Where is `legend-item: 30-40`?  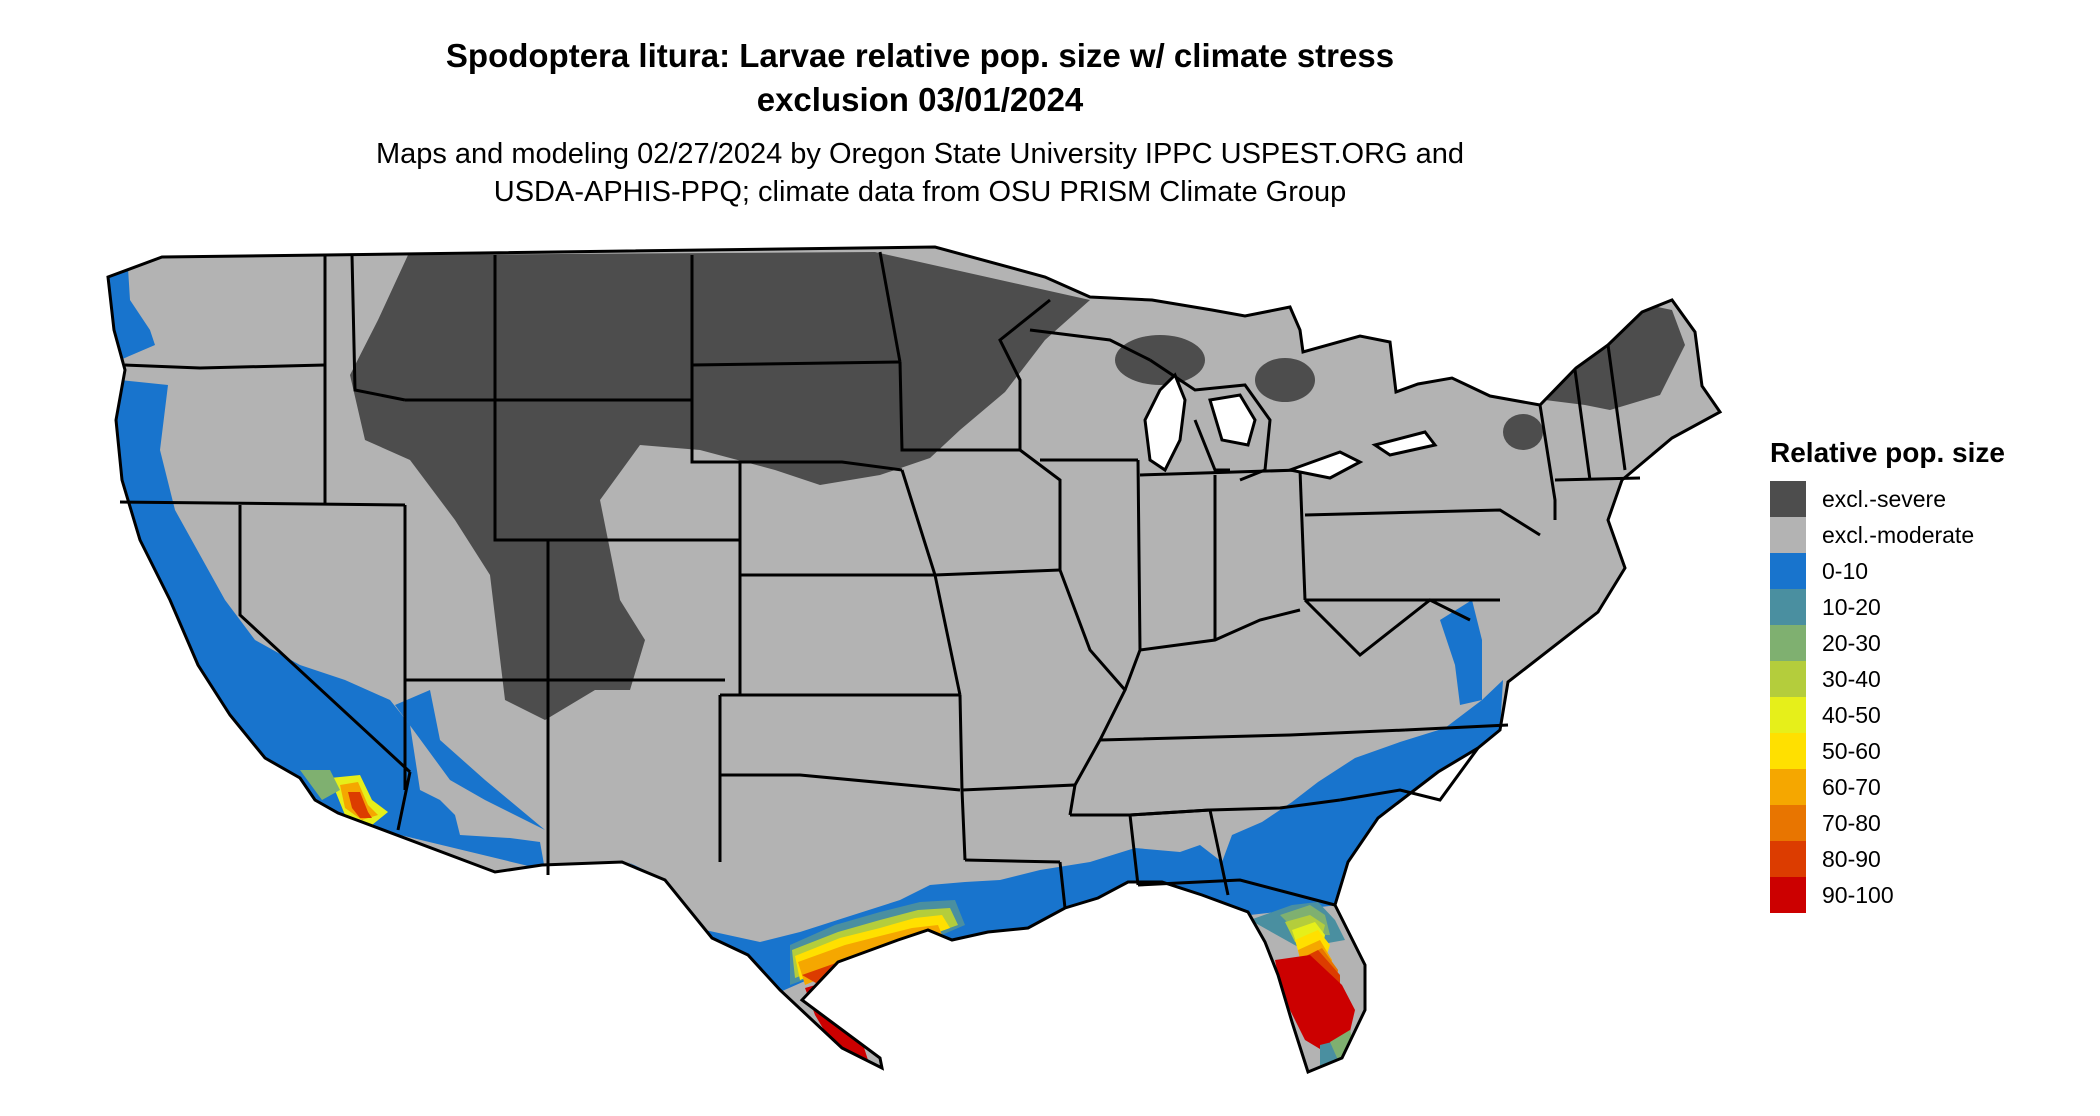 legend-item: 30-40 is located at coordinates (1920, 679).